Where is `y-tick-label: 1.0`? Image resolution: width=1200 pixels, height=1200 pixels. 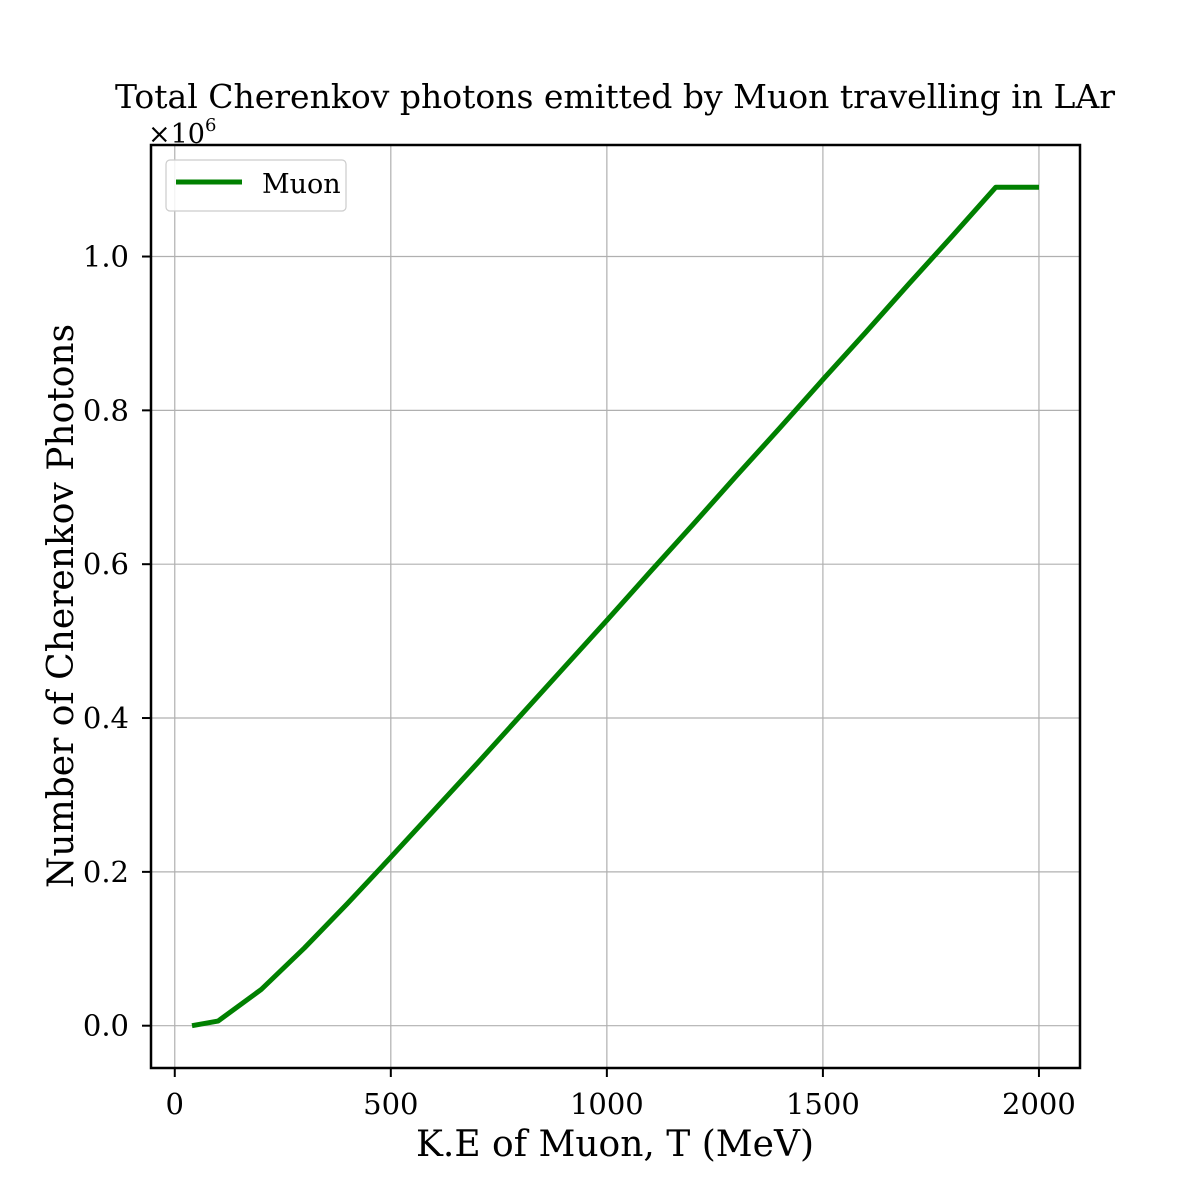
y-tick-label: 1.0 is located at coordinates (106, 257).